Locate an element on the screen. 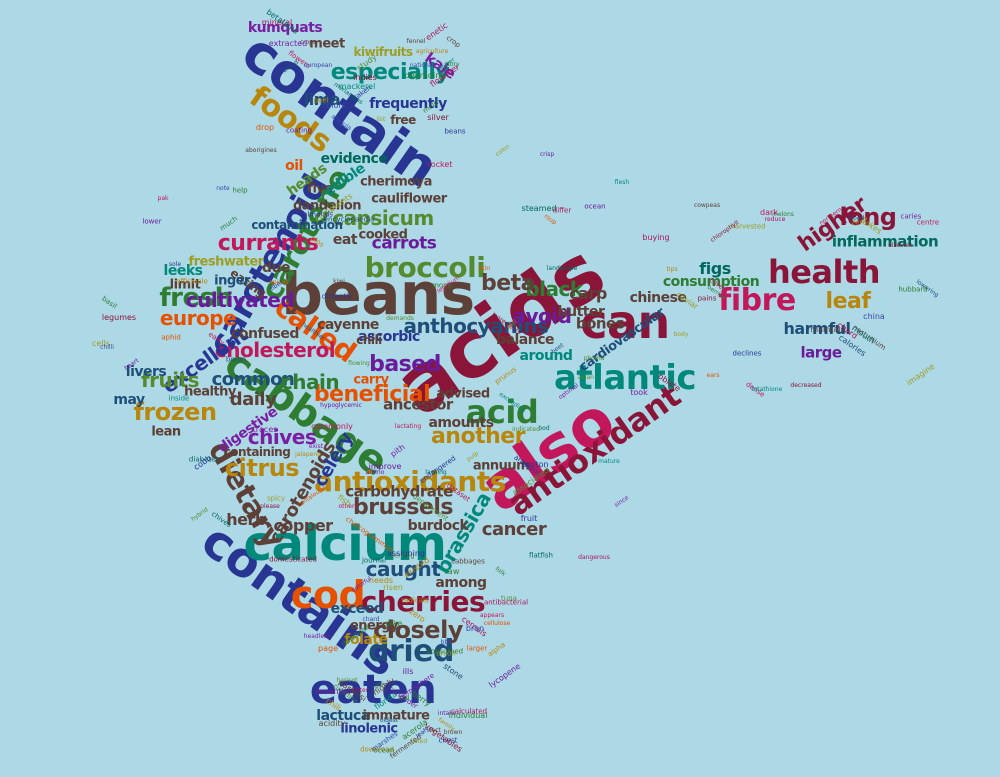  small-word: lycopene is located at coordinates (505, 675).